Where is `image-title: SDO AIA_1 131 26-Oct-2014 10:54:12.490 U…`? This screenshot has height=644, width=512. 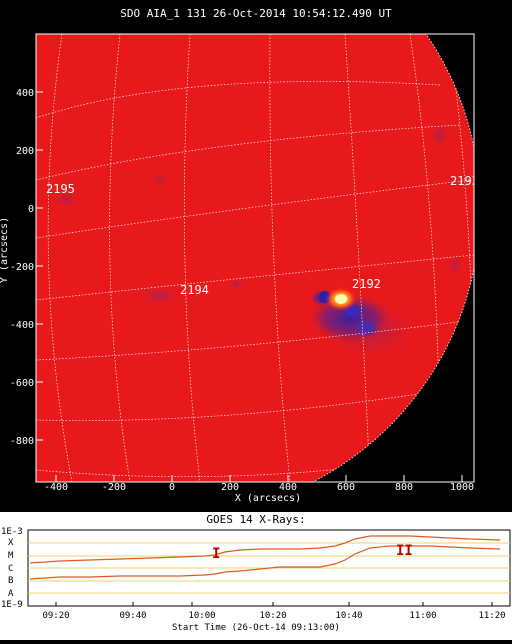
image-title: SDO AIA_1 131 26-Oct-2014 10:54:12.490 U… is located at coordinates (256, 13).